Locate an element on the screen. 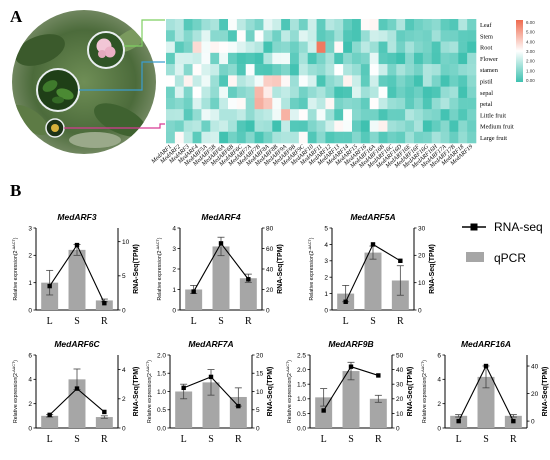 Image resolution: width=550 pixels, height=460 pixels. left-tick-label: 6 is located at coordinates (30, 355).